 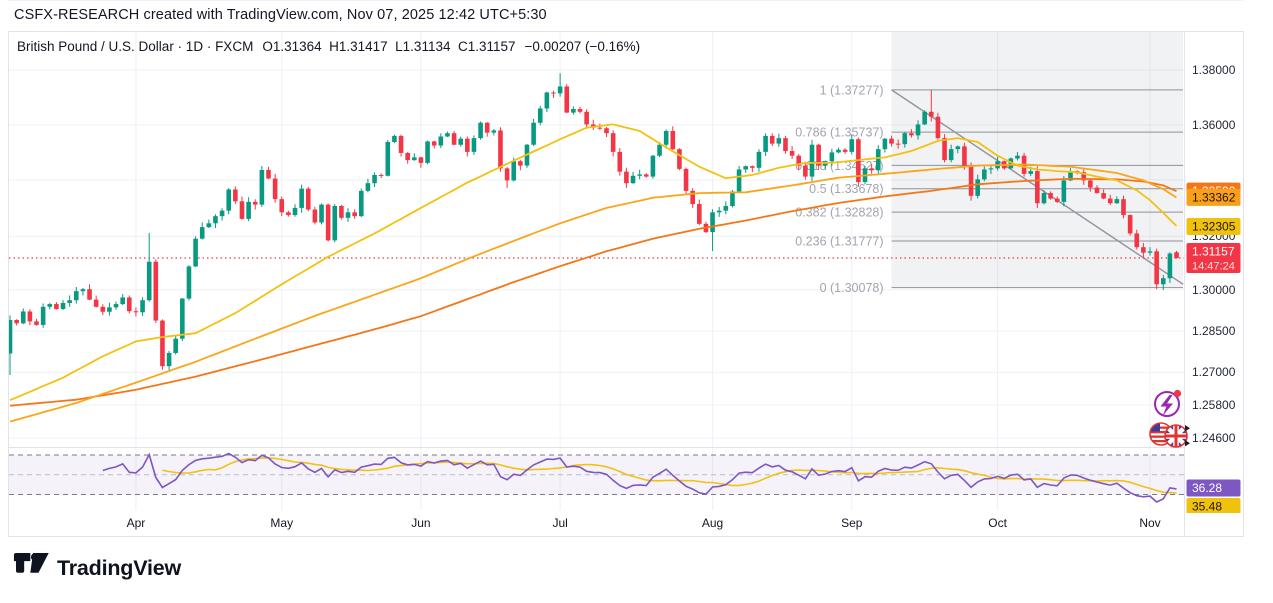 What do you see at coordinates (1207, 488) in the screenshot?
I see `rsi-value-badge-text: 36.28` at bounding box center [1207, 488].